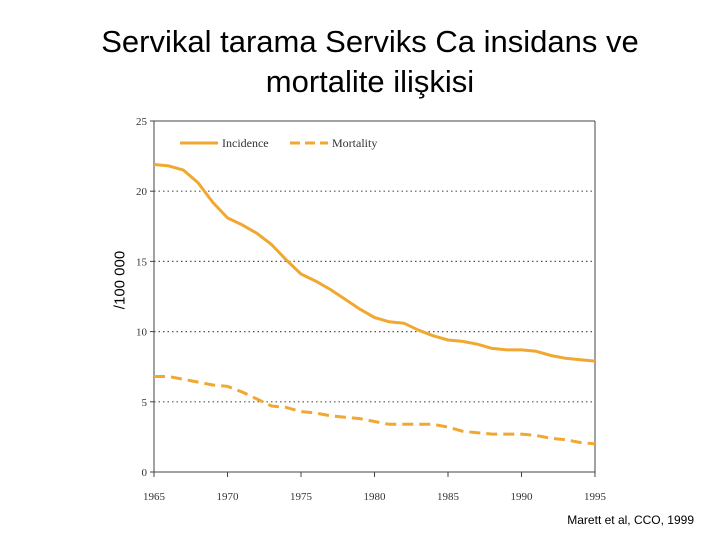 The image size is (720, 540). I want to click on x-tick-label-1990: 1990, so click(522, 497).